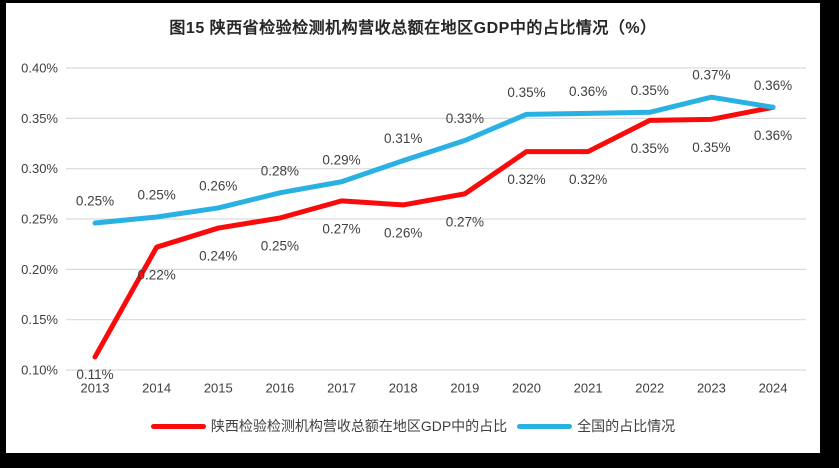  Describe the element at coordinates (359, 426) in the screenshot. I see `legend-label-shaanxi: 陕西检验检测机构营收总额在地区GDP中的占比` at that location.